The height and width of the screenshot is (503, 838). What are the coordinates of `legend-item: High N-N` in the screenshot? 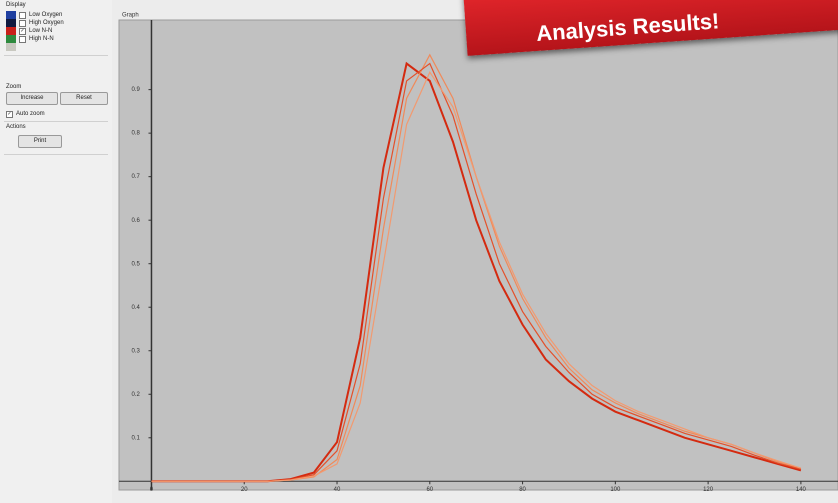 It's located at (30, 39).